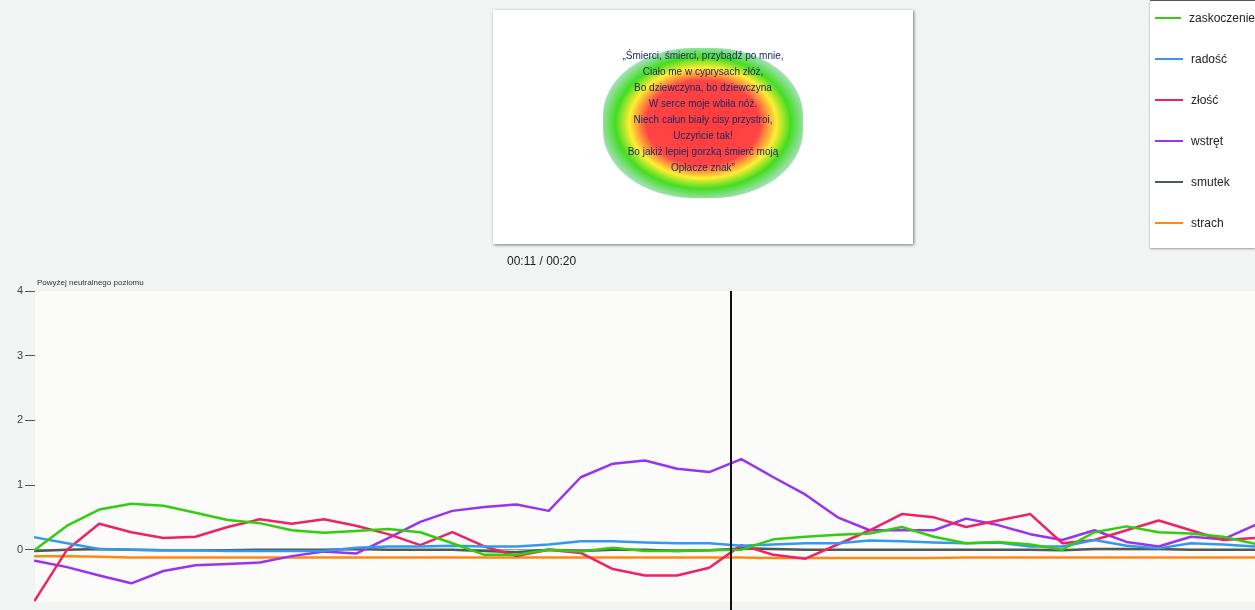 This screenshot has width=1255, height=610. I want to click on text: „Śmierci, śmierci, przybądź po mnie,, so click(703, 55).